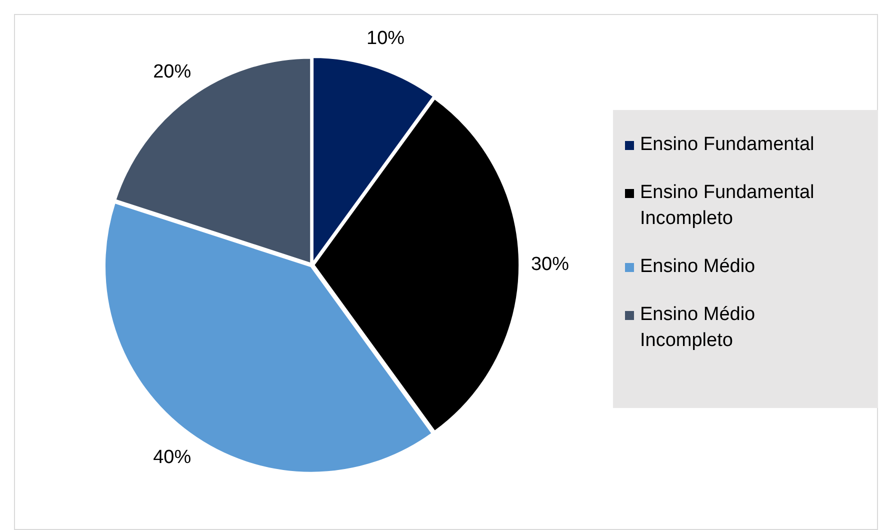 This screenshot has width=883, height=530. What do you see at coordinates (698, 328) in the screenshot?
I see `legend-label: Ensino Médio Incompleto` at bounding box center [698, 328].